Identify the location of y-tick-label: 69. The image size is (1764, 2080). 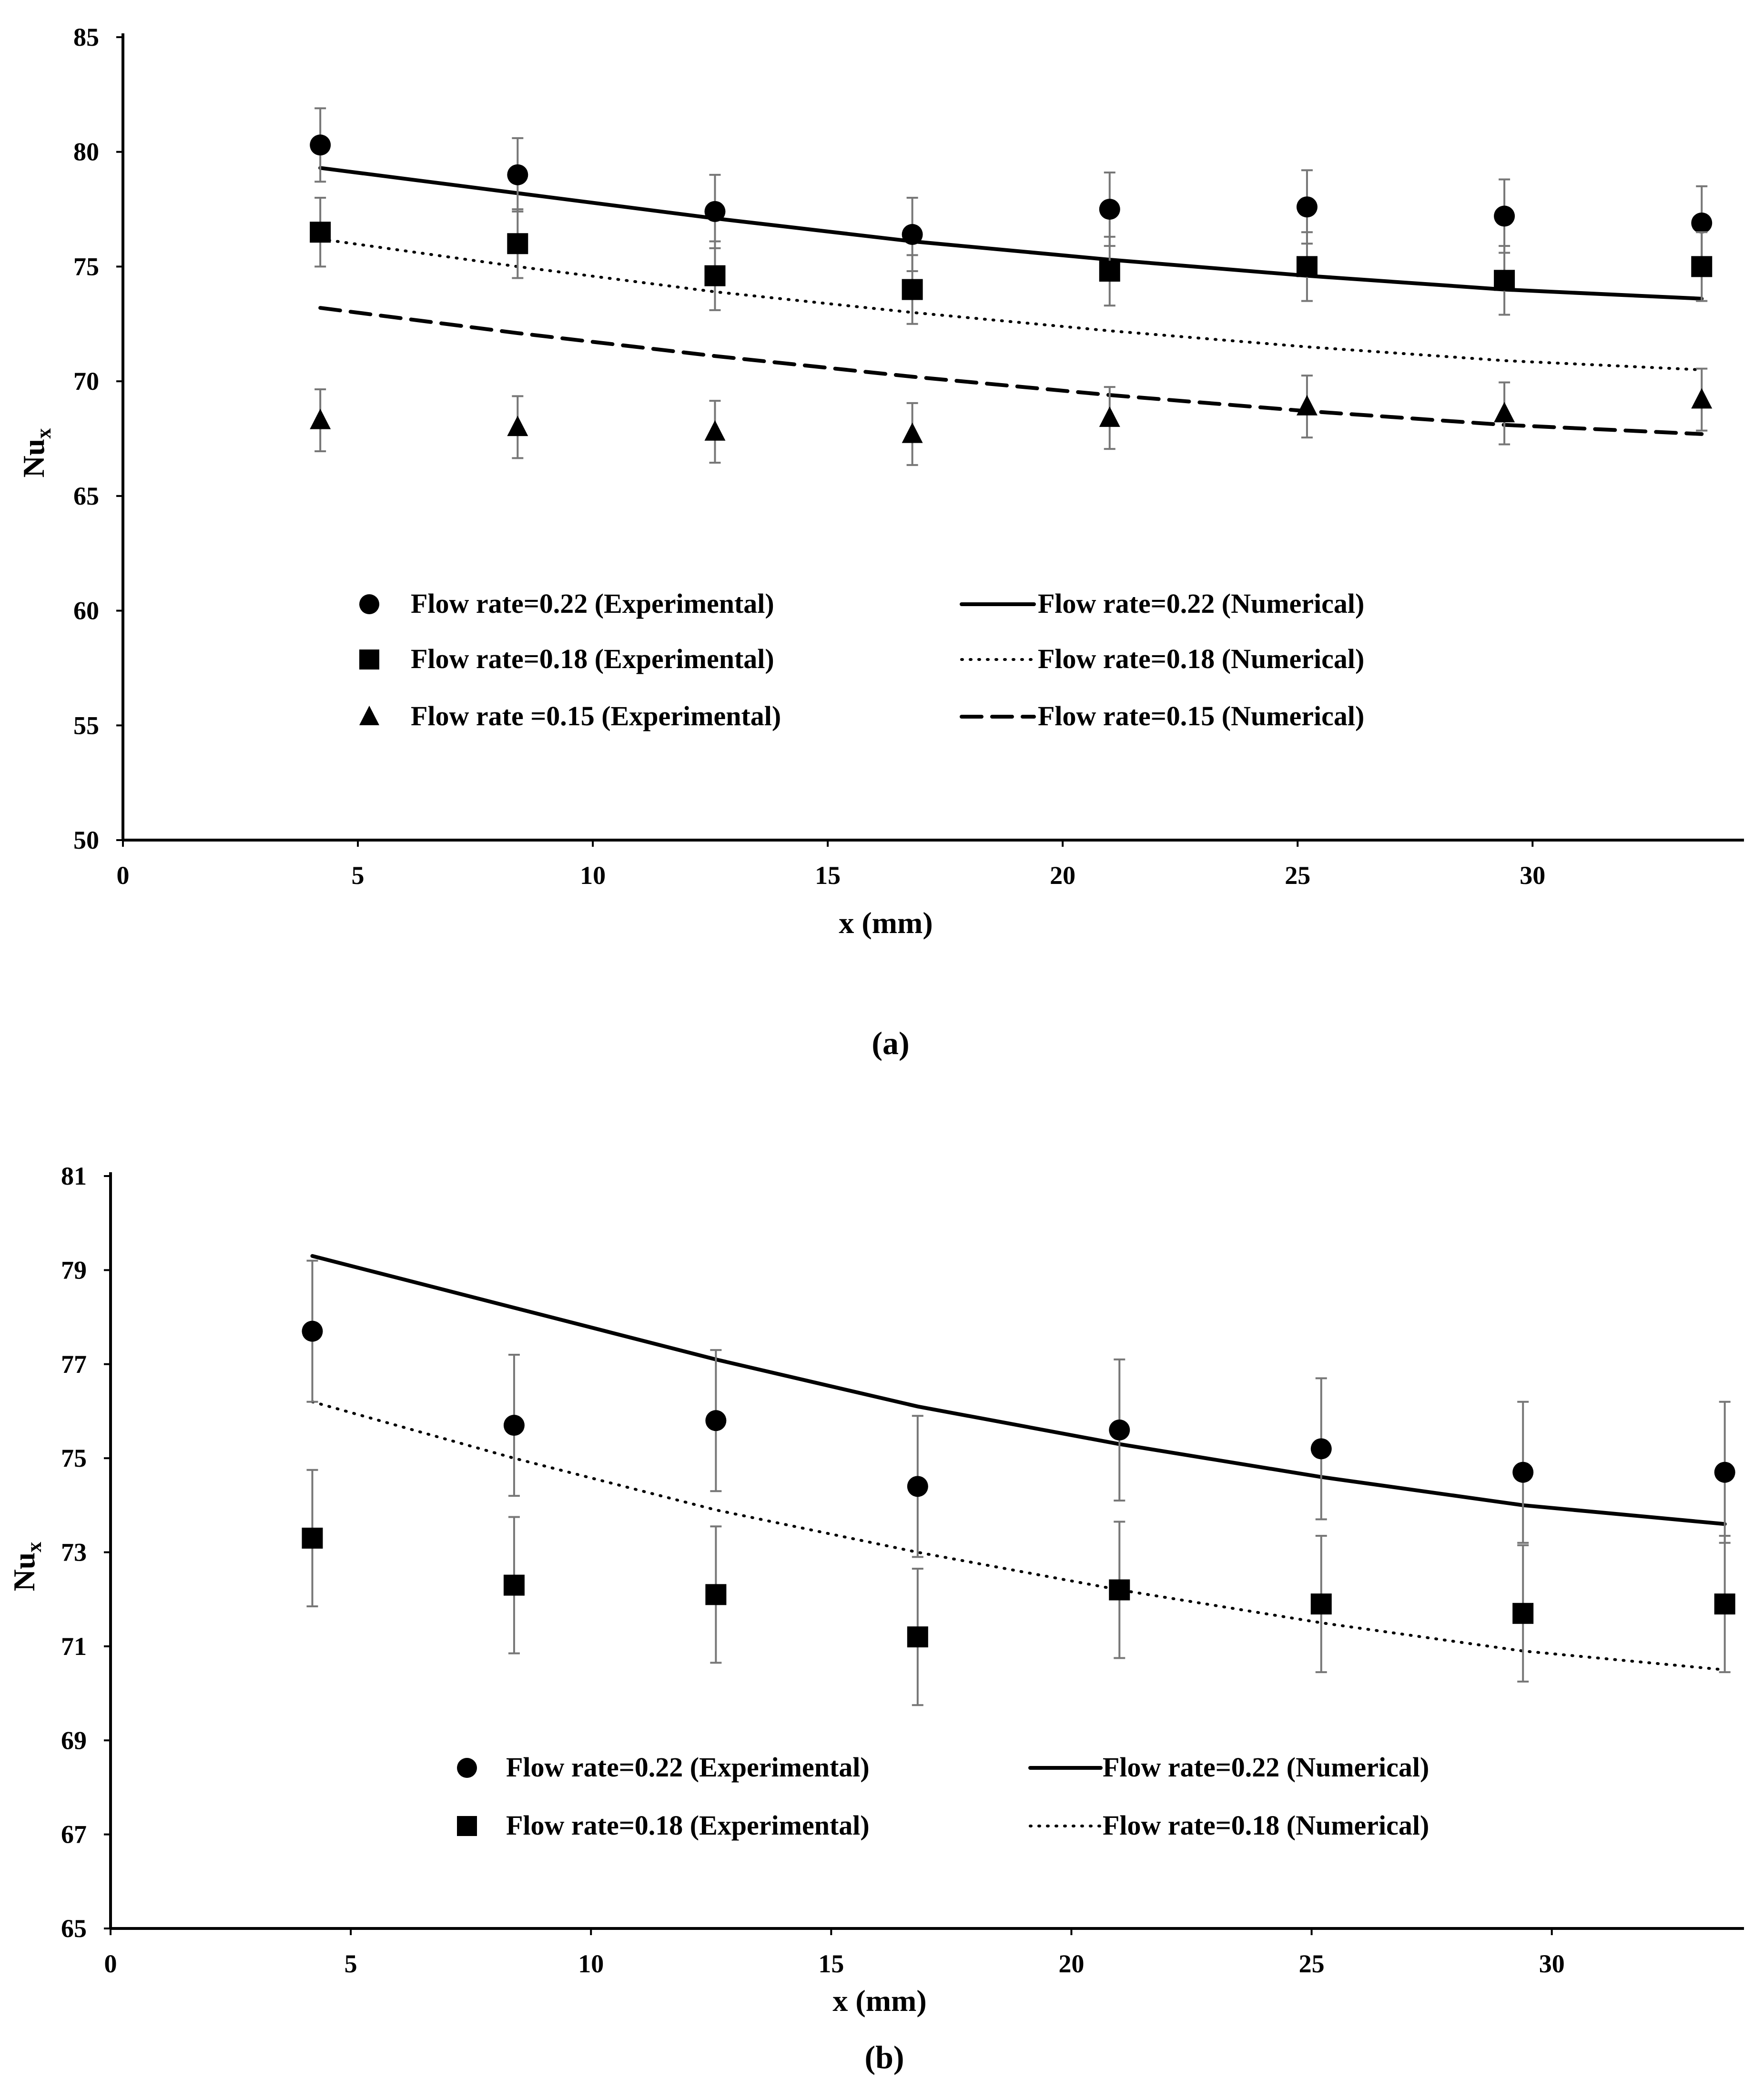
(74, 1741).